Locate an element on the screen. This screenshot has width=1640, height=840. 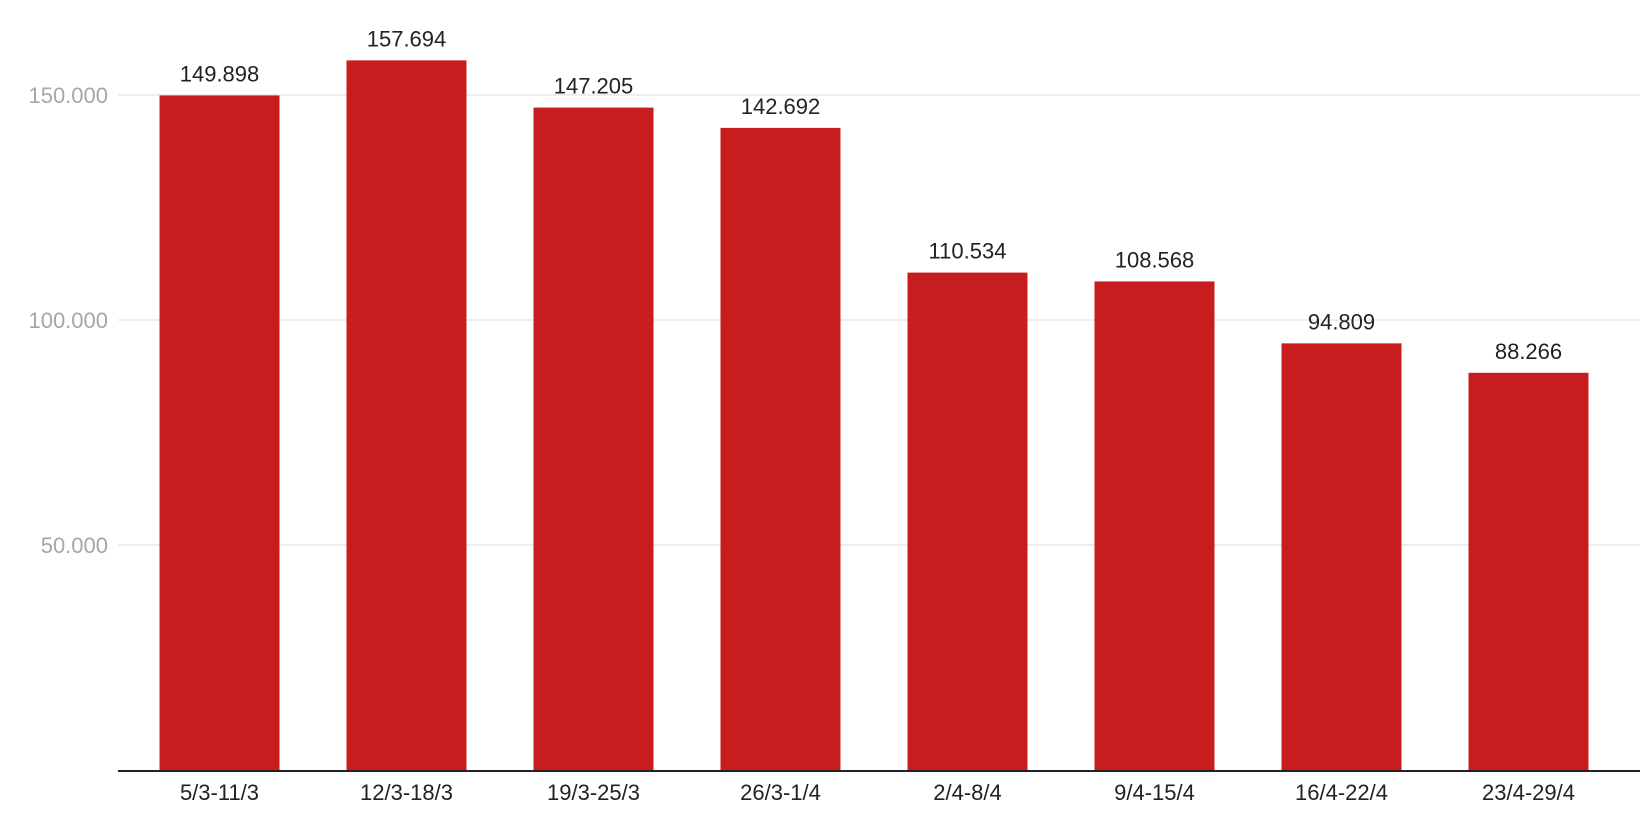
value-label-0: 149.898 is located at coordinates (220, 73).